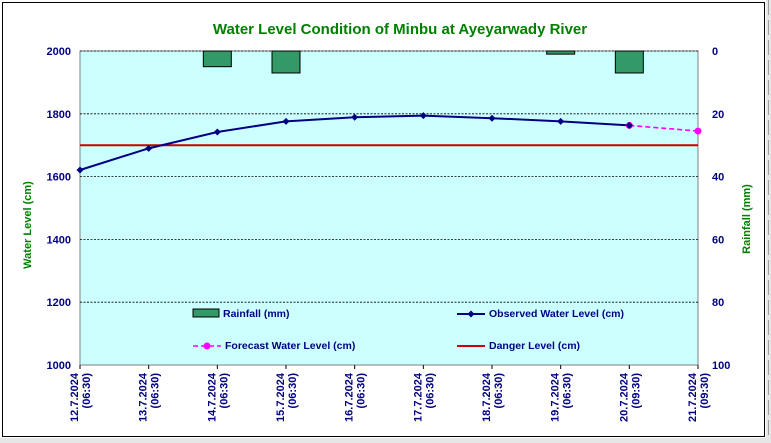 This screenshot has width=771, height=443. I want to click on legend-label-forecast: Forecast Water Level (cm), so click(290, 346).